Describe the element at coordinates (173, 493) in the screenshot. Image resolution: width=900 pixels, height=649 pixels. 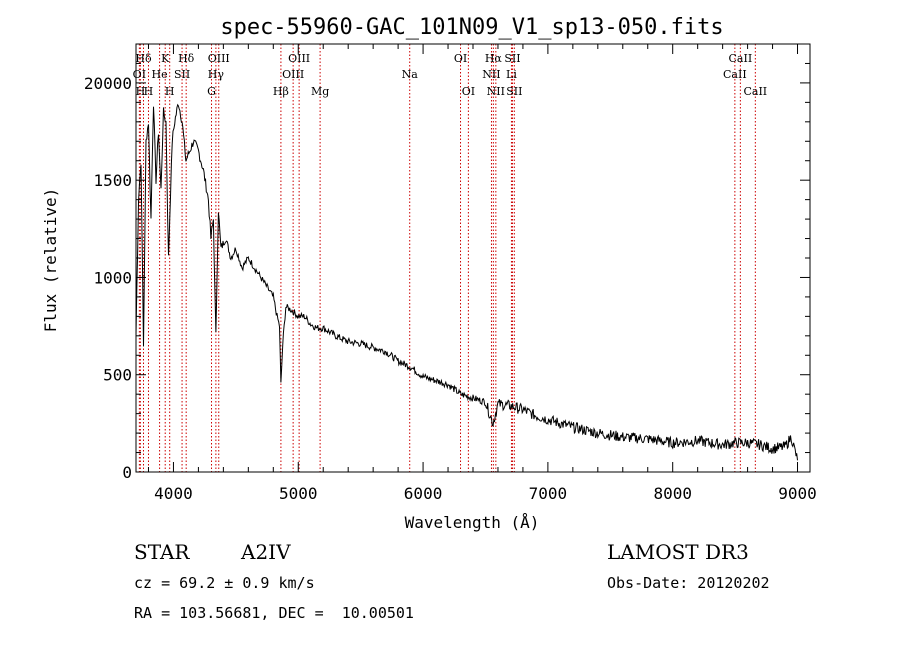
I see `x-tick-label: 4000` at that location.